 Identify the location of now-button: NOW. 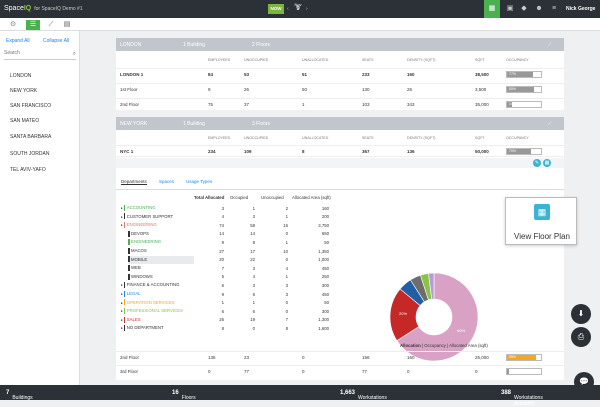
(276, 9).